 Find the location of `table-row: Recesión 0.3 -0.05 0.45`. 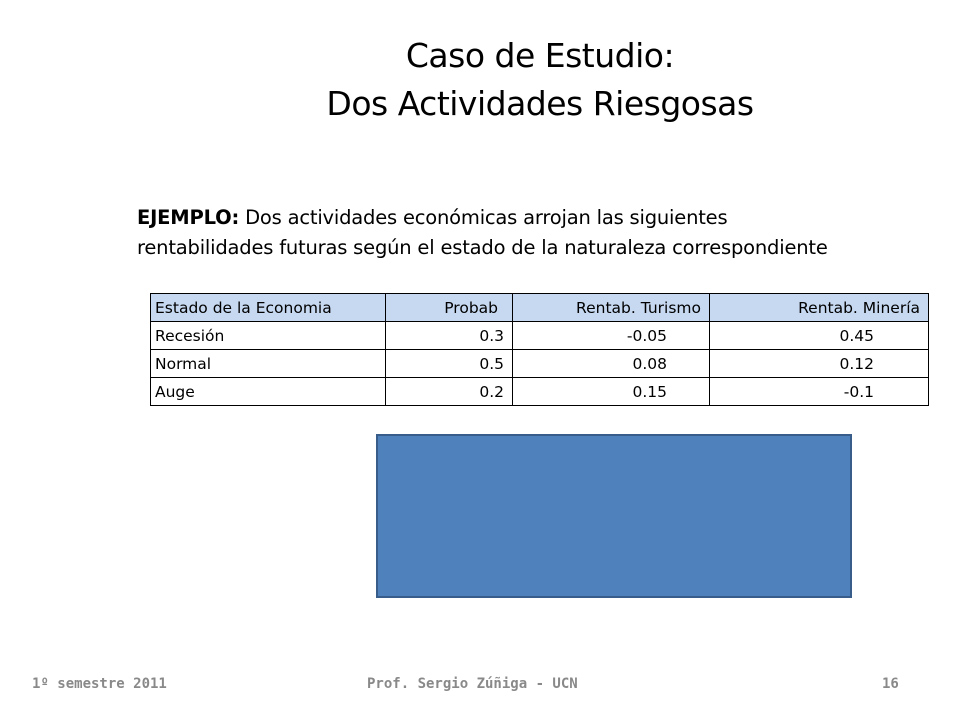

table-row: Recesión 0.3 -0.05 0.45 is located at coordinates (539, 335).